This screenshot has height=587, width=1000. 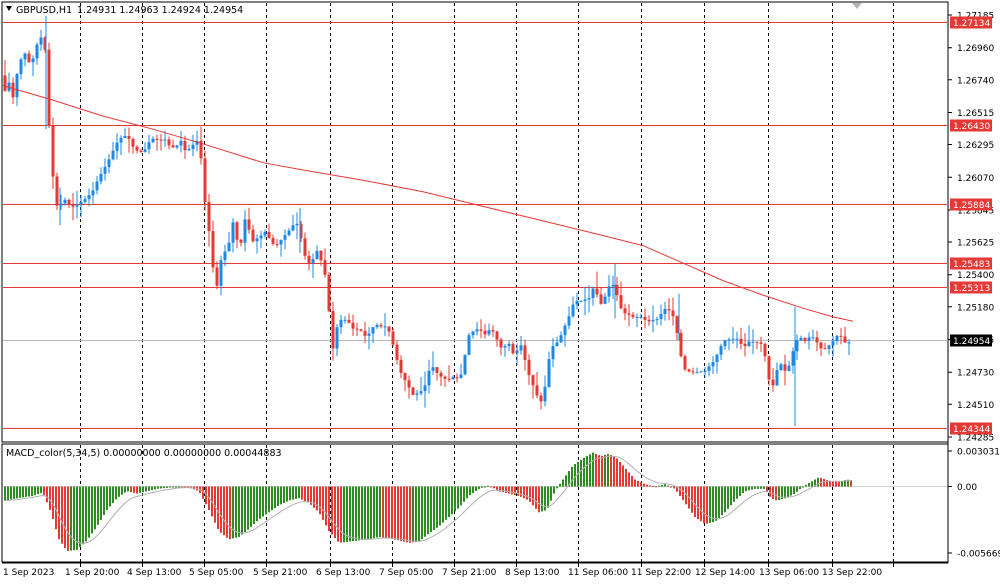 I want to click on triangle-down-icon, so click(x=9, y=8).